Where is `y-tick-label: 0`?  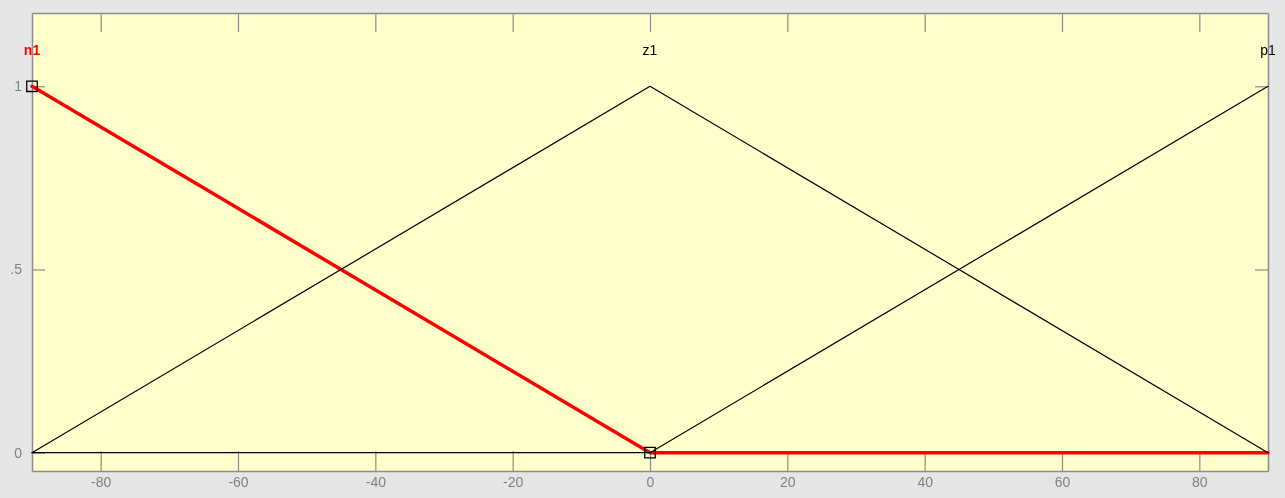
y-tick-label: 0 is located at coordinates (18, 452).